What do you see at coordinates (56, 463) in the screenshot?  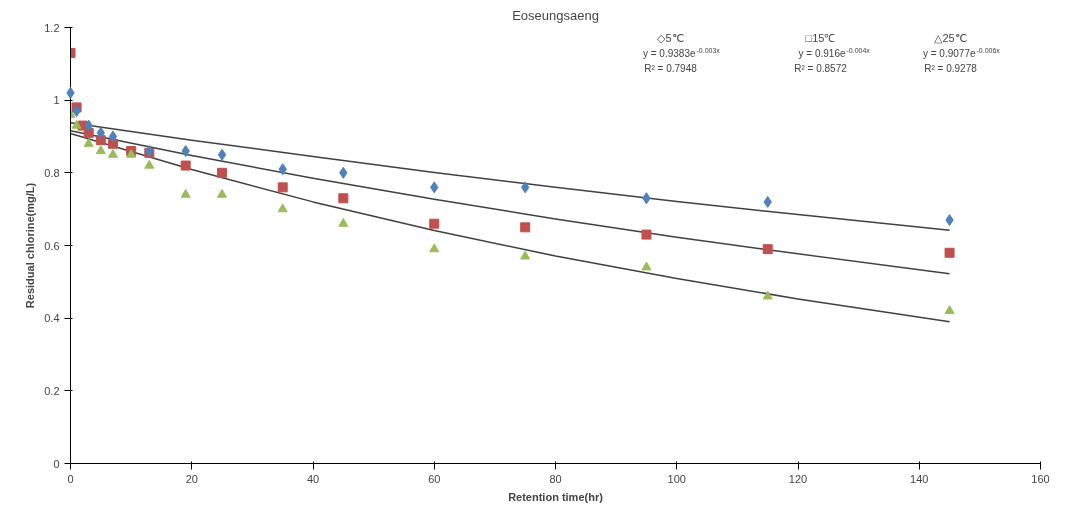 I see `y-tick-label: 0` at bounding box center [56, 463].